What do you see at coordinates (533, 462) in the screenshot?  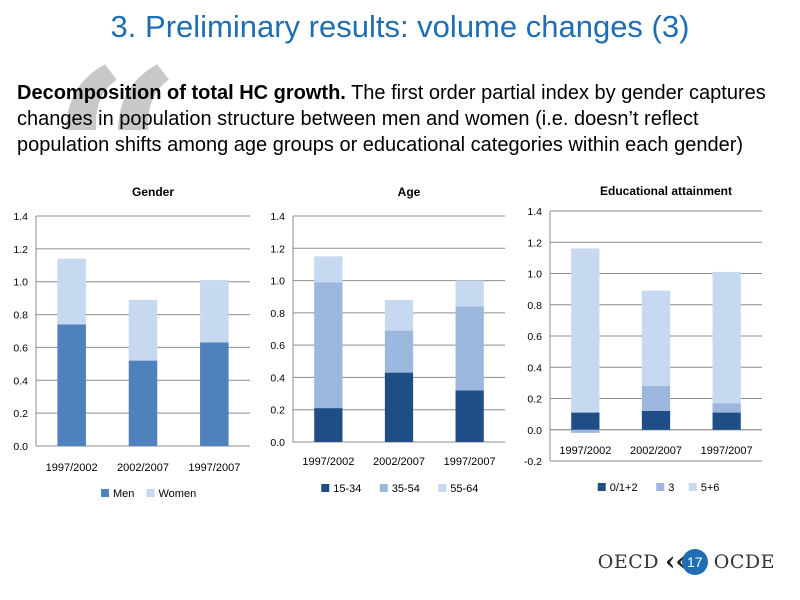 I see `y-tick-label: -0.2` at bounding box center [533, 462].